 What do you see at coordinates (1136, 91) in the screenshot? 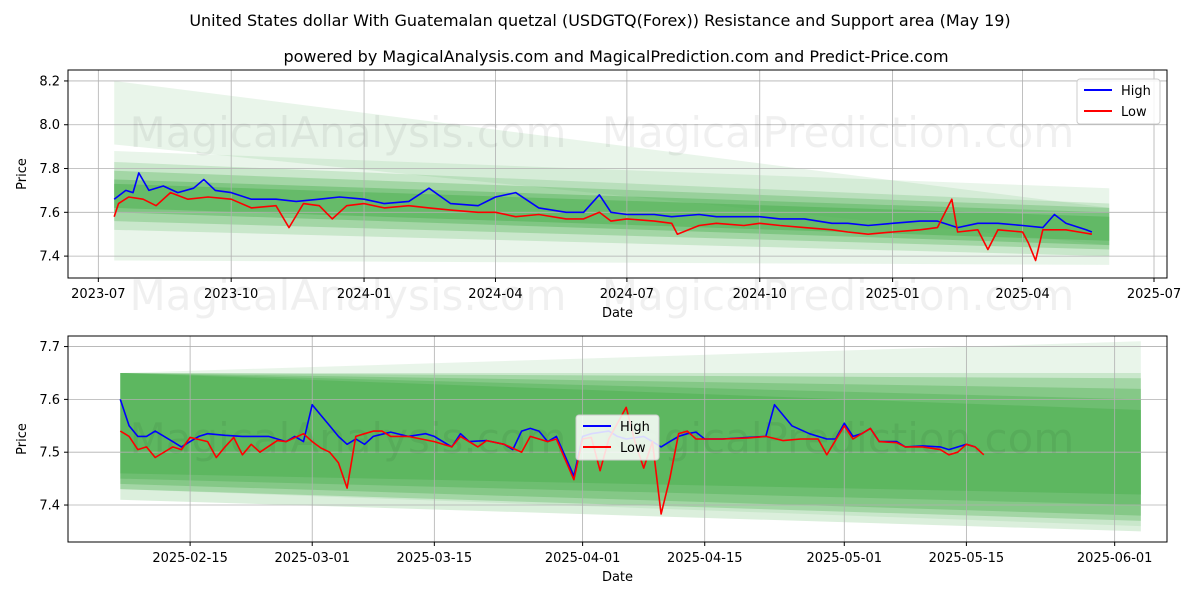
I see `top-legend-high-label: High` at bounding box center [1136, 91].